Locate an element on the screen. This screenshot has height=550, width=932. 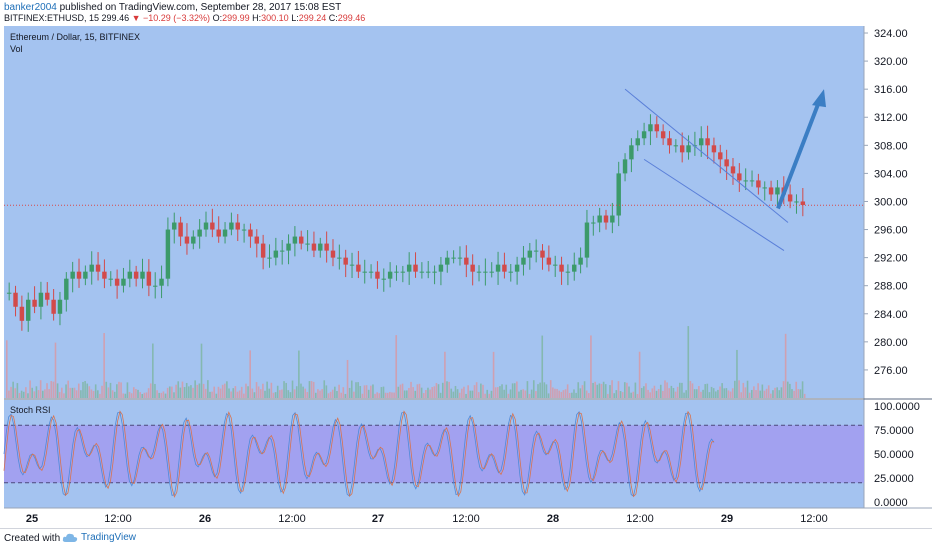
price-tick-label: 280.00 is located at coordinates (891, 343).